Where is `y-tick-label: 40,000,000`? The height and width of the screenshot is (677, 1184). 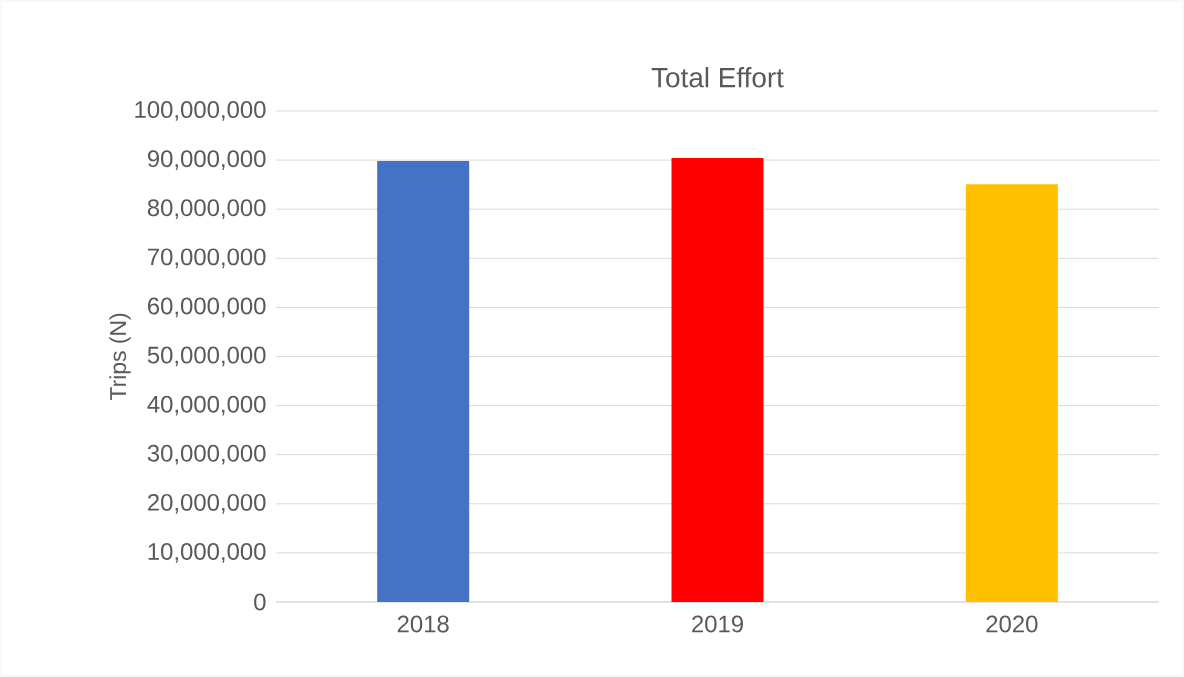 y-tick-label: 40,000,000 is located at coordinates (206, 405).